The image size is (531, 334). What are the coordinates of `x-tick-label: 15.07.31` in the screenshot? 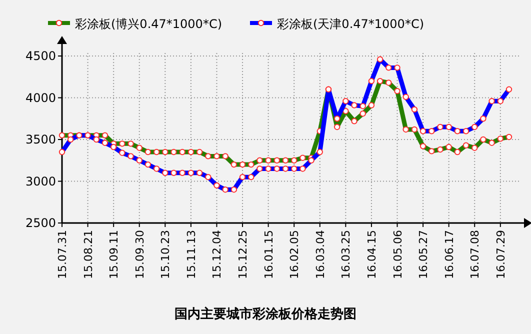 It's located at (62, 254).